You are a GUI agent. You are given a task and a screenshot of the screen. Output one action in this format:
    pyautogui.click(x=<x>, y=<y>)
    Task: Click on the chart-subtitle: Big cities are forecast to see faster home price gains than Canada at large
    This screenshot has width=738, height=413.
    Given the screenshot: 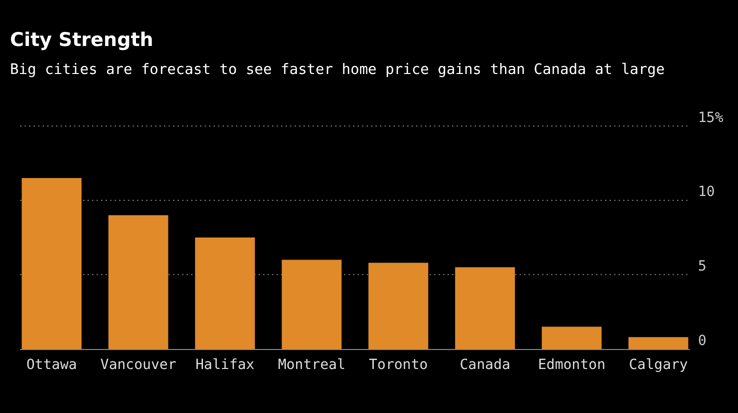 What is the action you would take?
    pyautogui.click(x=337, y=70)
    